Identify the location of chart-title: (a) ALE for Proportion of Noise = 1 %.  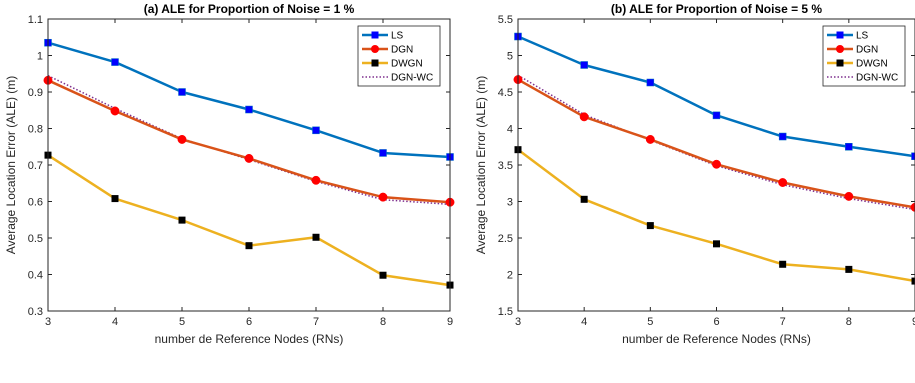
(249, 9).